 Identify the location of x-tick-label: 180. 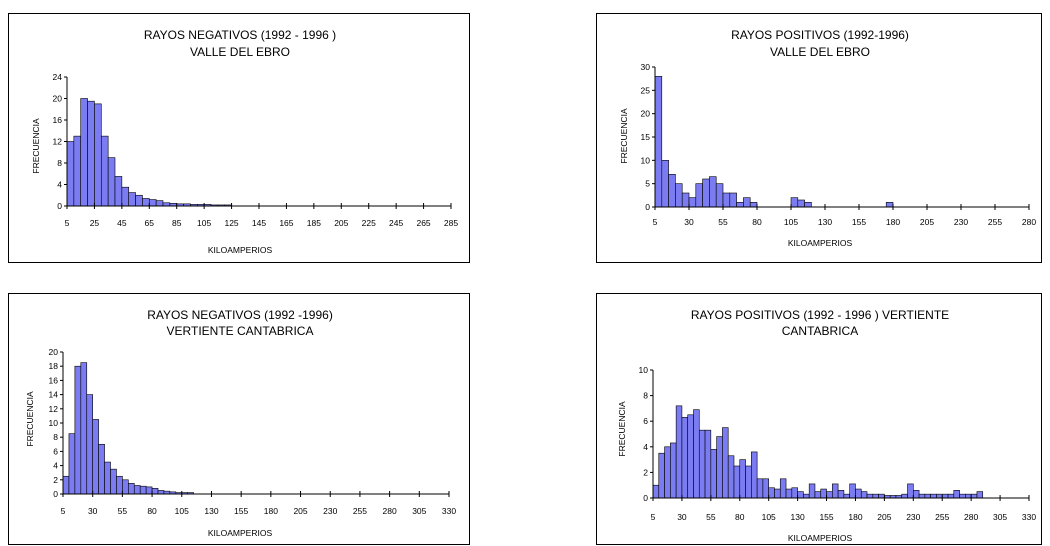
(271, 511).